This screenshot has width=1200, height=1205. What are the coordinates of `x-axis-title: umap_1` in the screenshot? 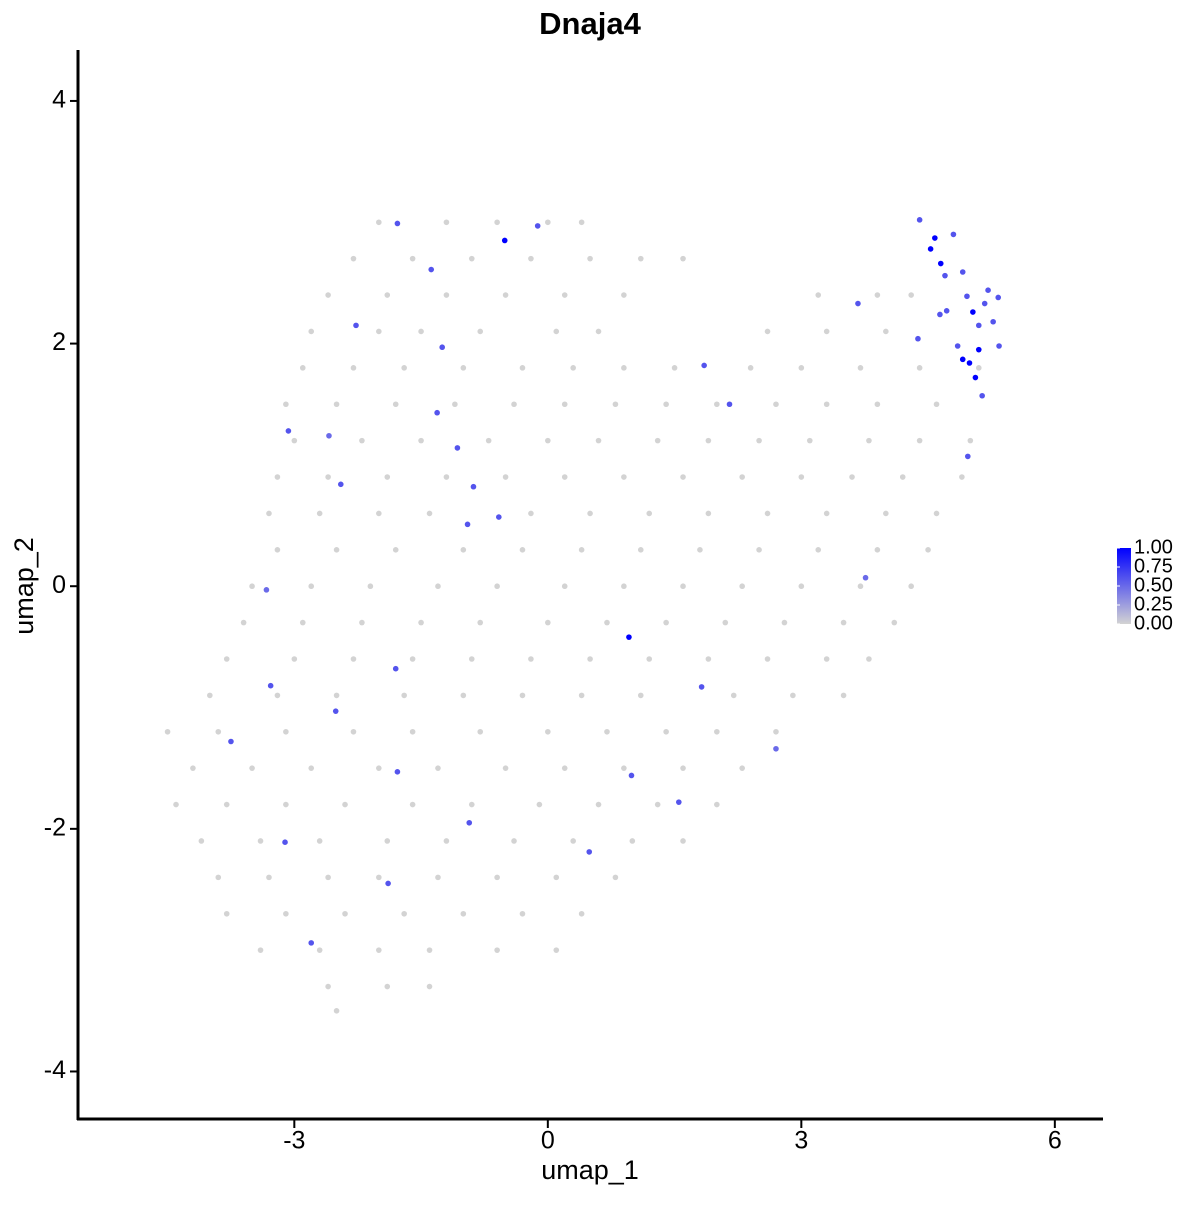 It's located at (590, 1170).